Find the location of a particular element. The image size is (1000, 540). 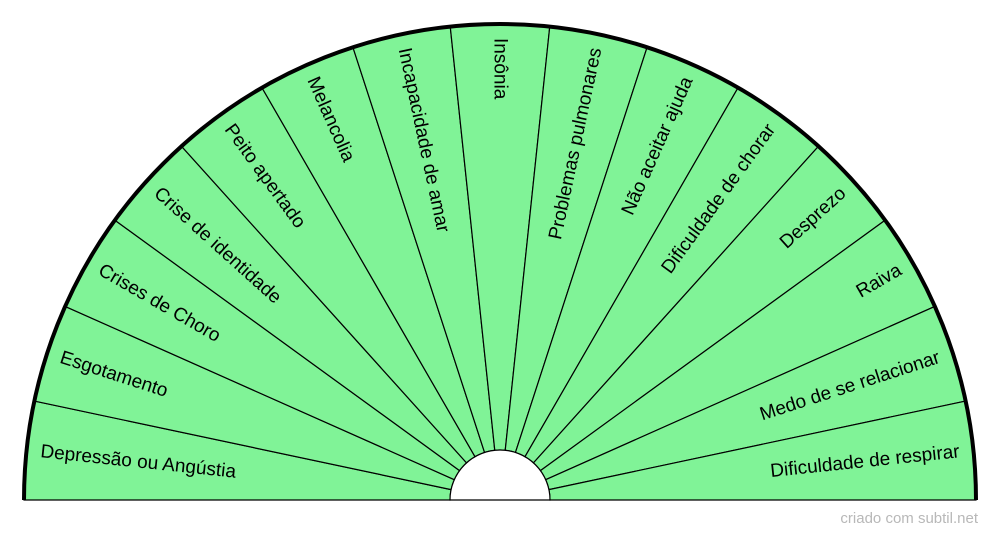

credit-text: criado com subtil.net is located at coordinates (909, 518).